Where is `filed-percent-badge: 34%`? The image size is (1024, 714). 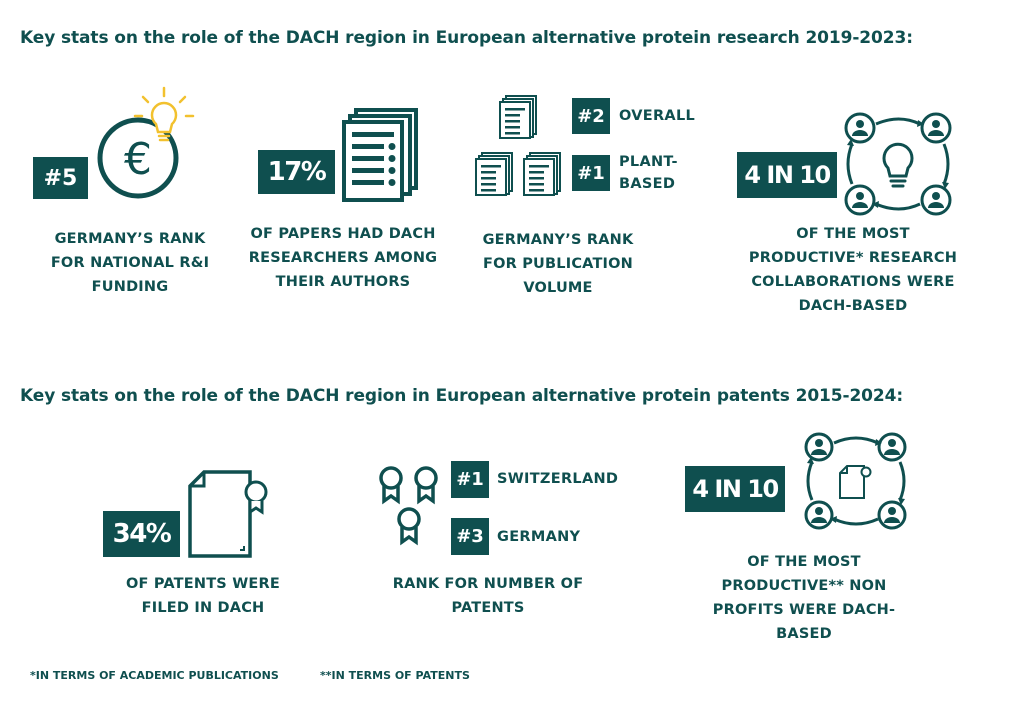
filed-percent-badge: 34% is located at coordinates (141, 534).